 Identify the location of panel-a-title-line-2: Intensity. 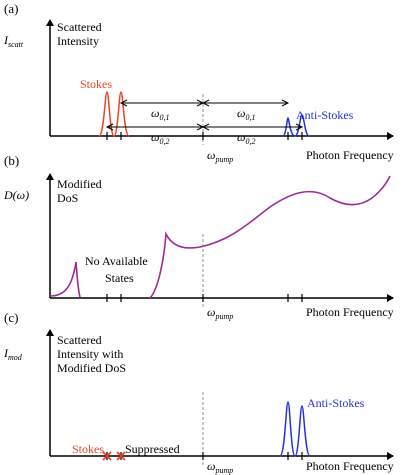
(78, 41).